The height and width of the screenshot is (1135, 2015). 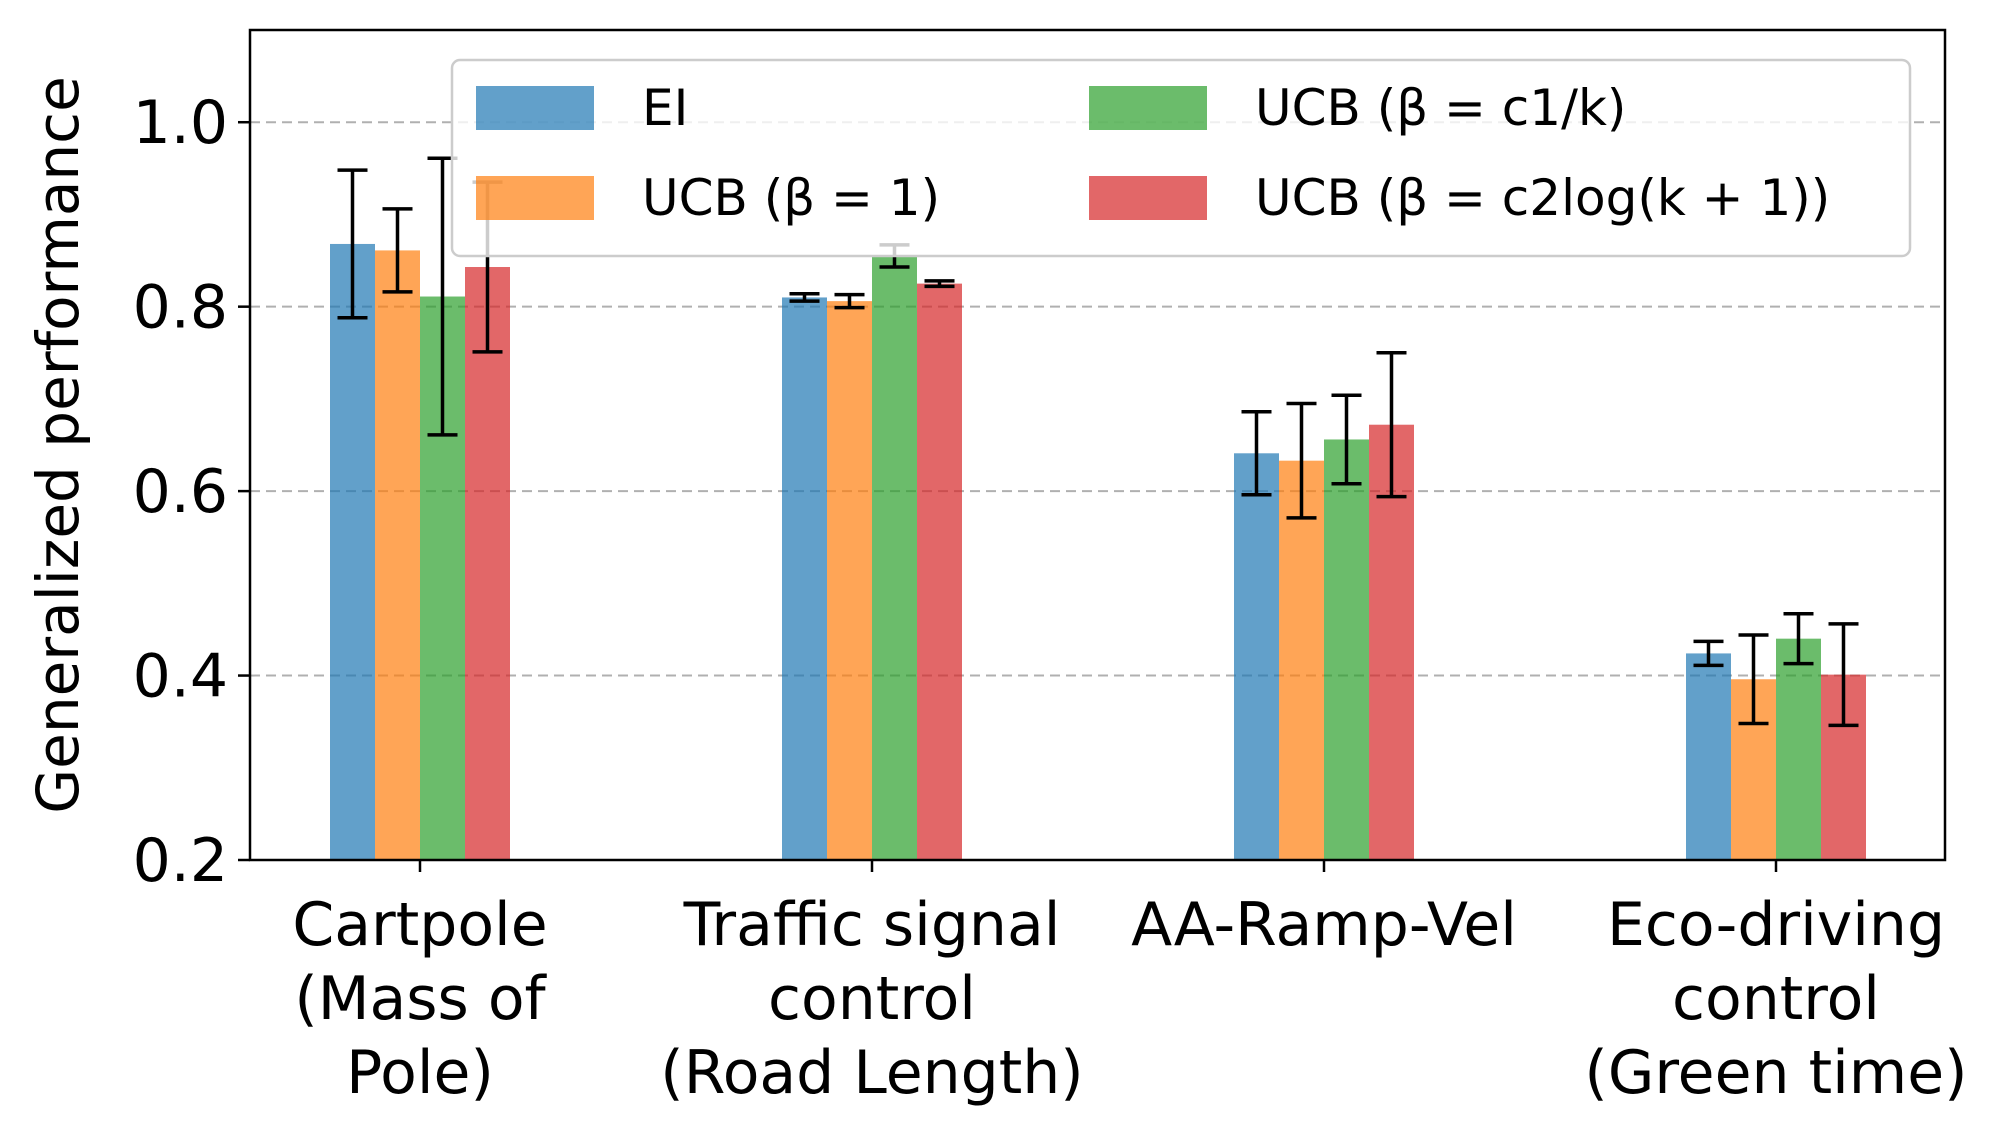 I want to click on y-tick-label: 0.6, so click(x=180, y=492).